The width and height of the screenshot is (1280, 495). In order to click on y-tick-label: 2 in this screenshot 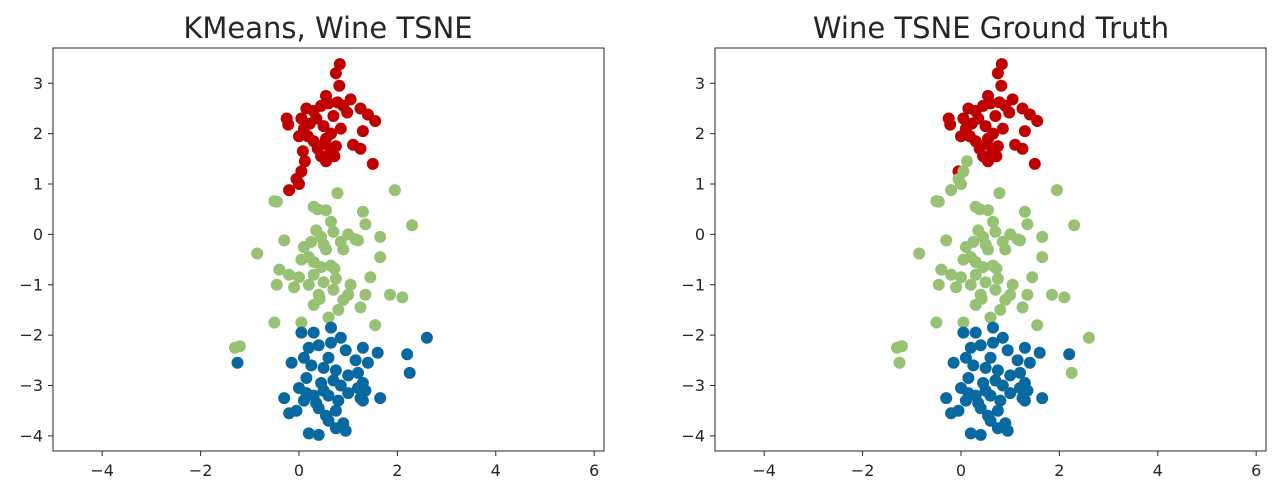, I will do `click(38, 133)`.